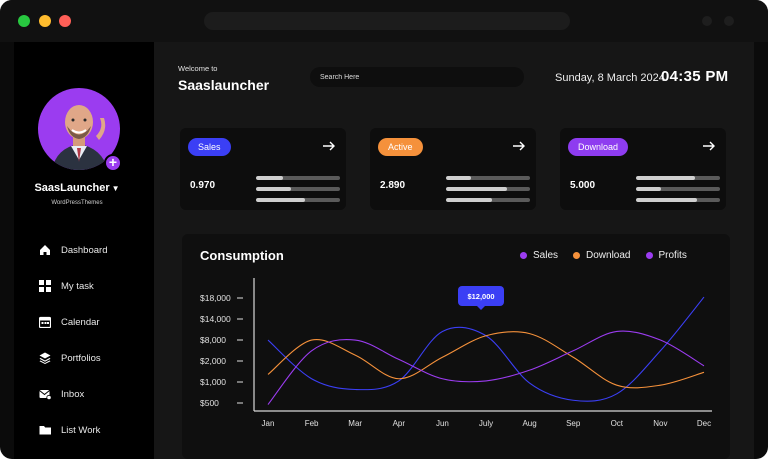 Image resolution: width=768 pixels, height=459 pixels. Describe the element at coordinates (45, 430) in the screenshot. I see `folder-icon` at that location.